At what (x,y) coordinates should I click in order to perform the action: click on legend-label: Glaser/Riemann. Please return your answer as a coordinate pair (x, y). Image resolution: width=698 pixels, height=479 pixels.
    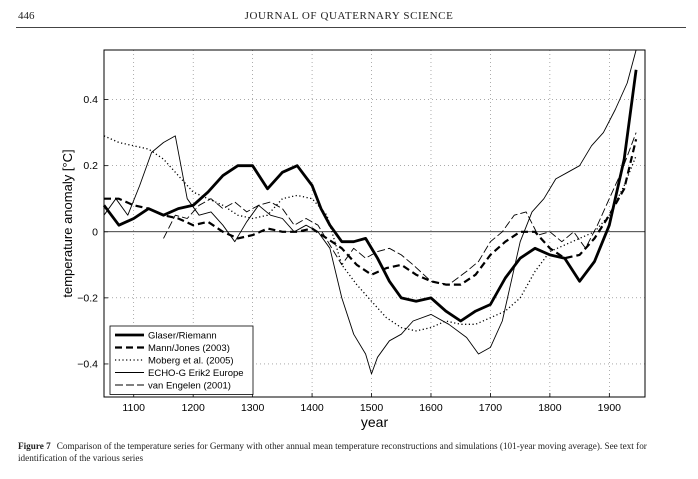
    Looking at the image, I should click on (182, 336).